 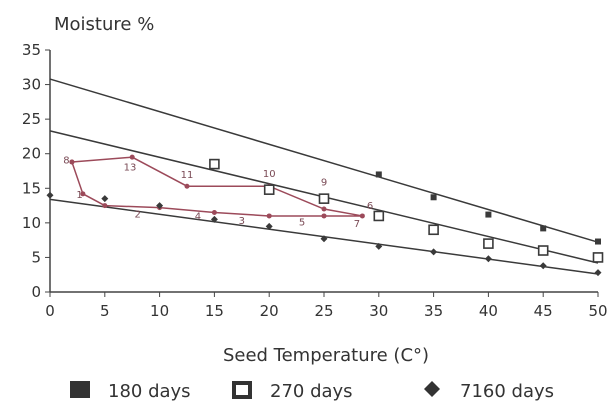 What do you see at coordinates (432, 389) in the screenshot?
I see `legend-diamond-icon` at bounding box center [432, 389].